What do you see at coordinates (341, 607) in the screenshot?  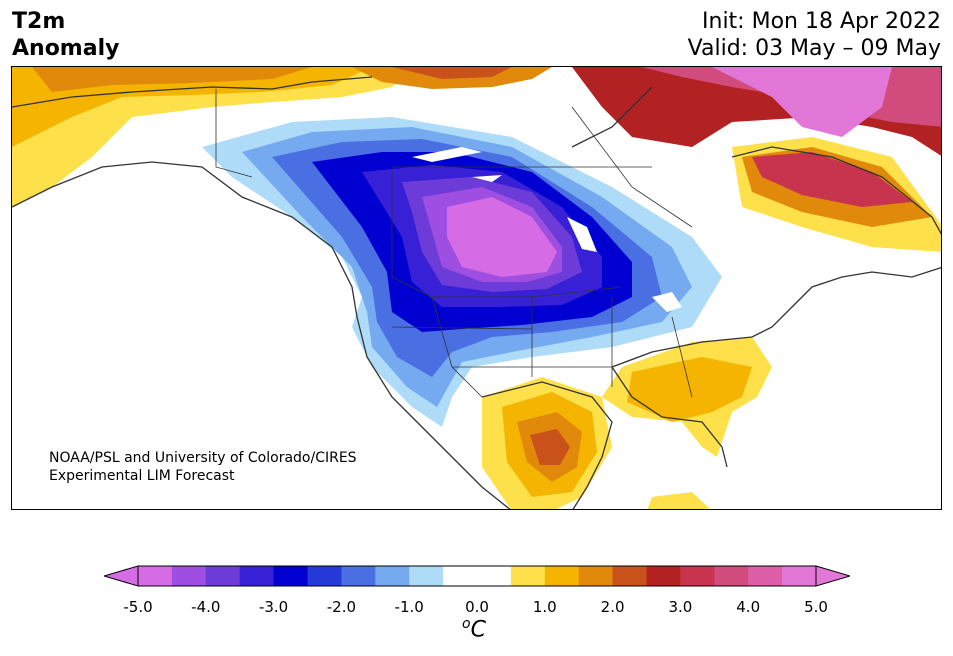 I see `colorbar-tick-label: -2.0` at bounding box center [341, 607].